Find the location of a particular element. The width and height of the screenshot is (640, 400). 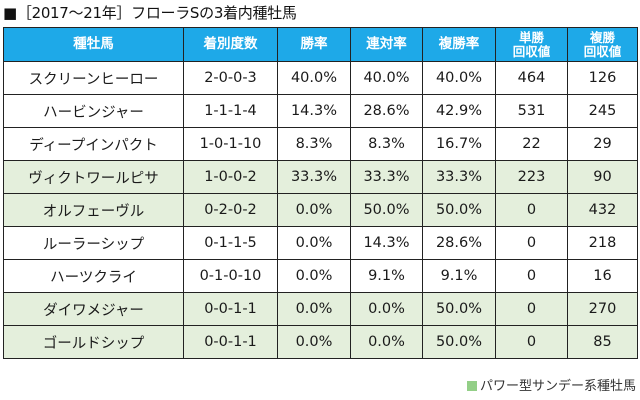

cell-place-rate: 28.6% is located at coordinates (459, 243).